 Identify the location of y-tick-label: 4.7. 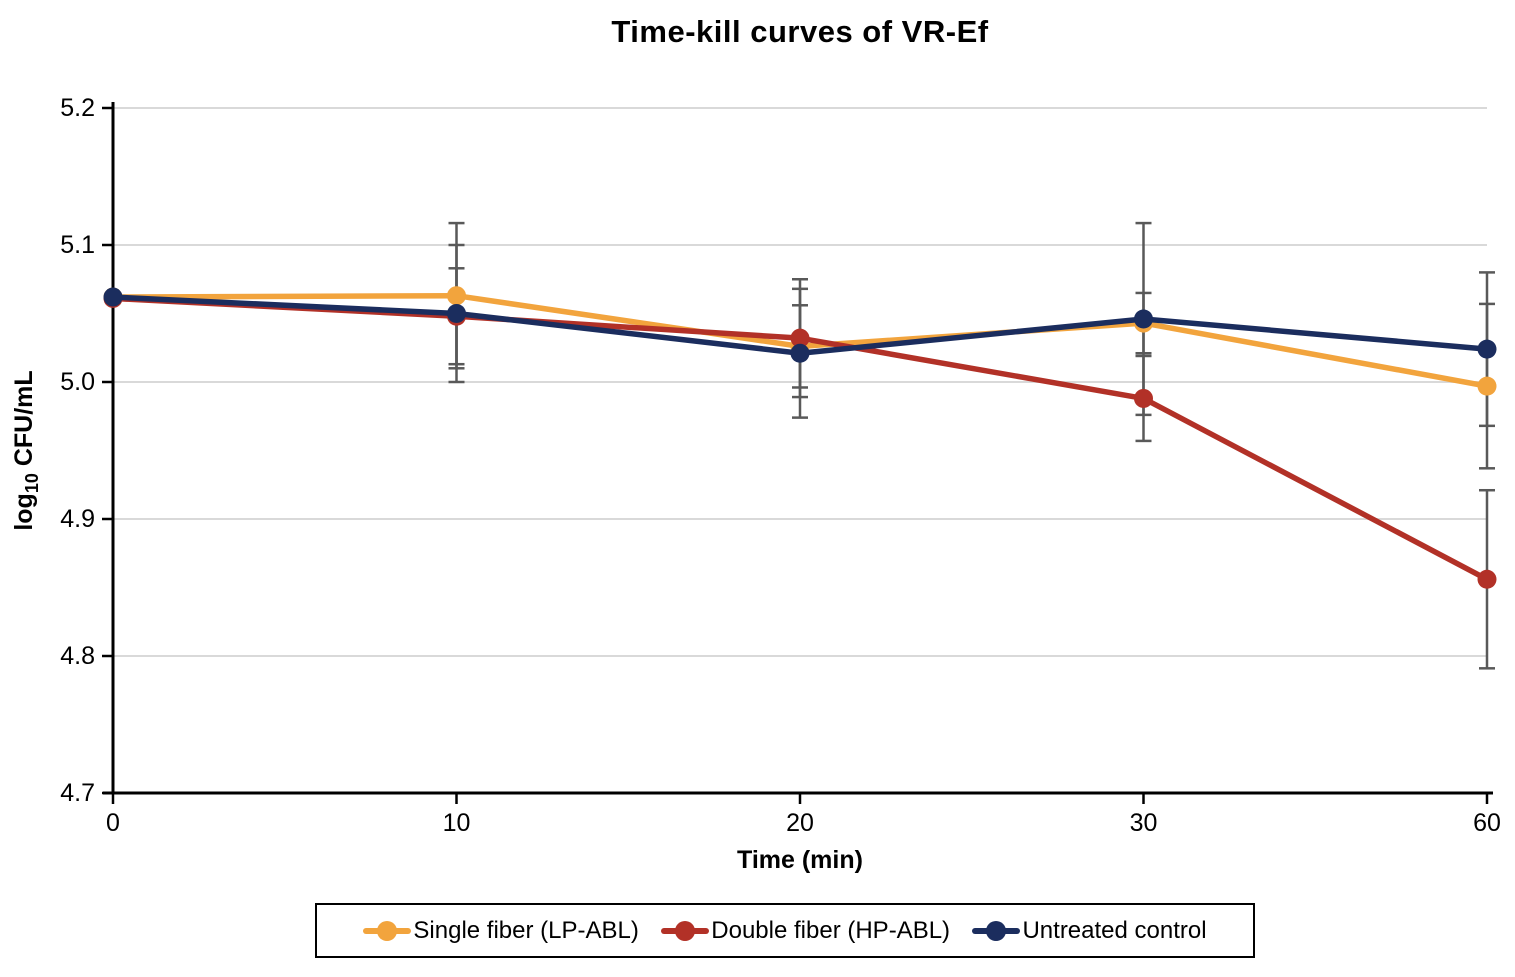
(77, 793).